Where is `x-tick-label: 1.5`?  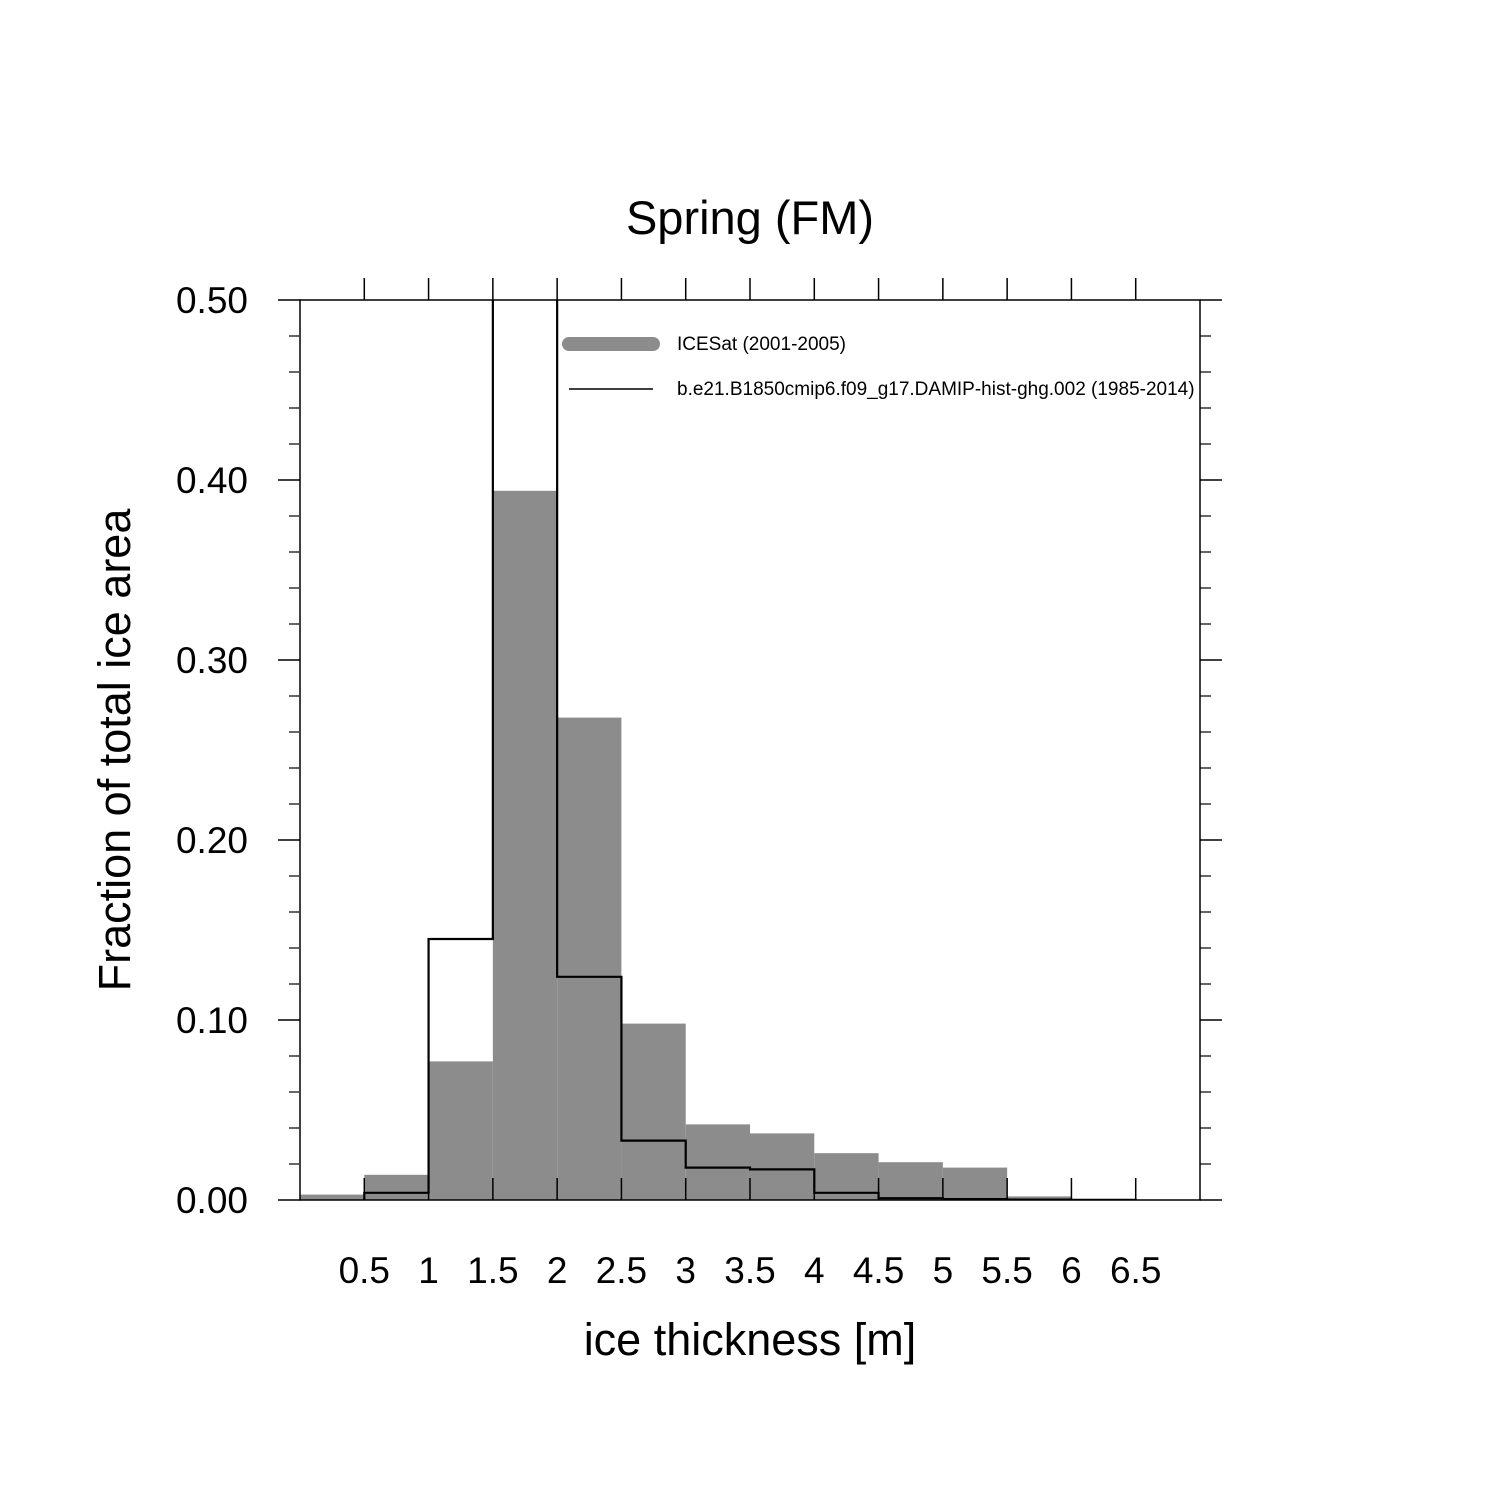
x-tick-label: 1.5 is located at coordinates (492, 1270).